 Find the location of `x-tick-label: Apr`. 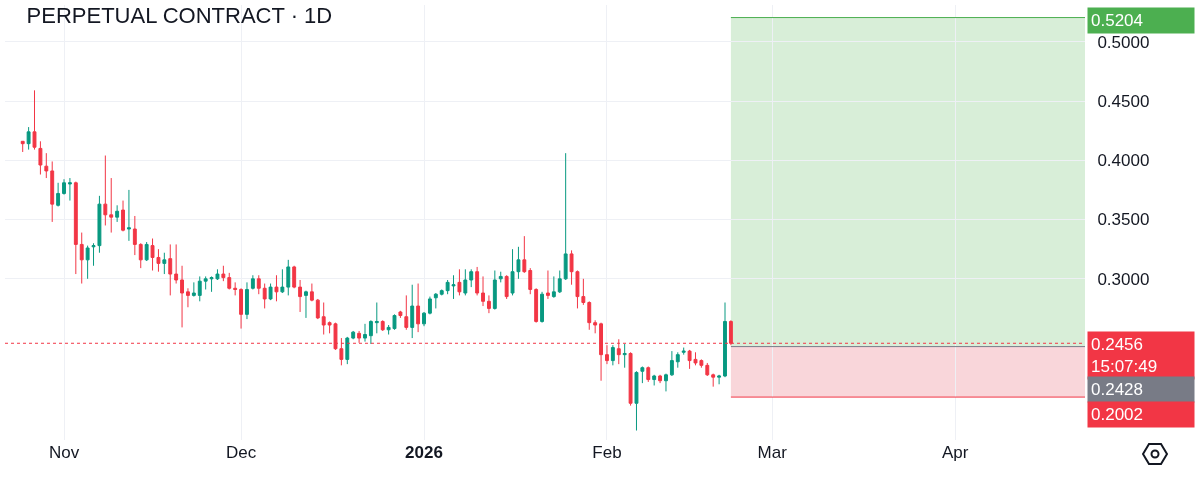

x-tick-label: Apr is located at coordinates (955, 452).